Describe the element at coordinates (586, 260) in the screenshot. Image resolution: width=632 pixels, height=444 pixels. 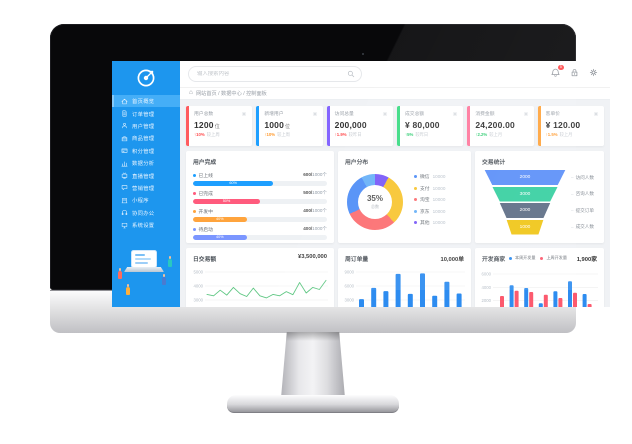
I see `panel-total: 1,900家` at that location.